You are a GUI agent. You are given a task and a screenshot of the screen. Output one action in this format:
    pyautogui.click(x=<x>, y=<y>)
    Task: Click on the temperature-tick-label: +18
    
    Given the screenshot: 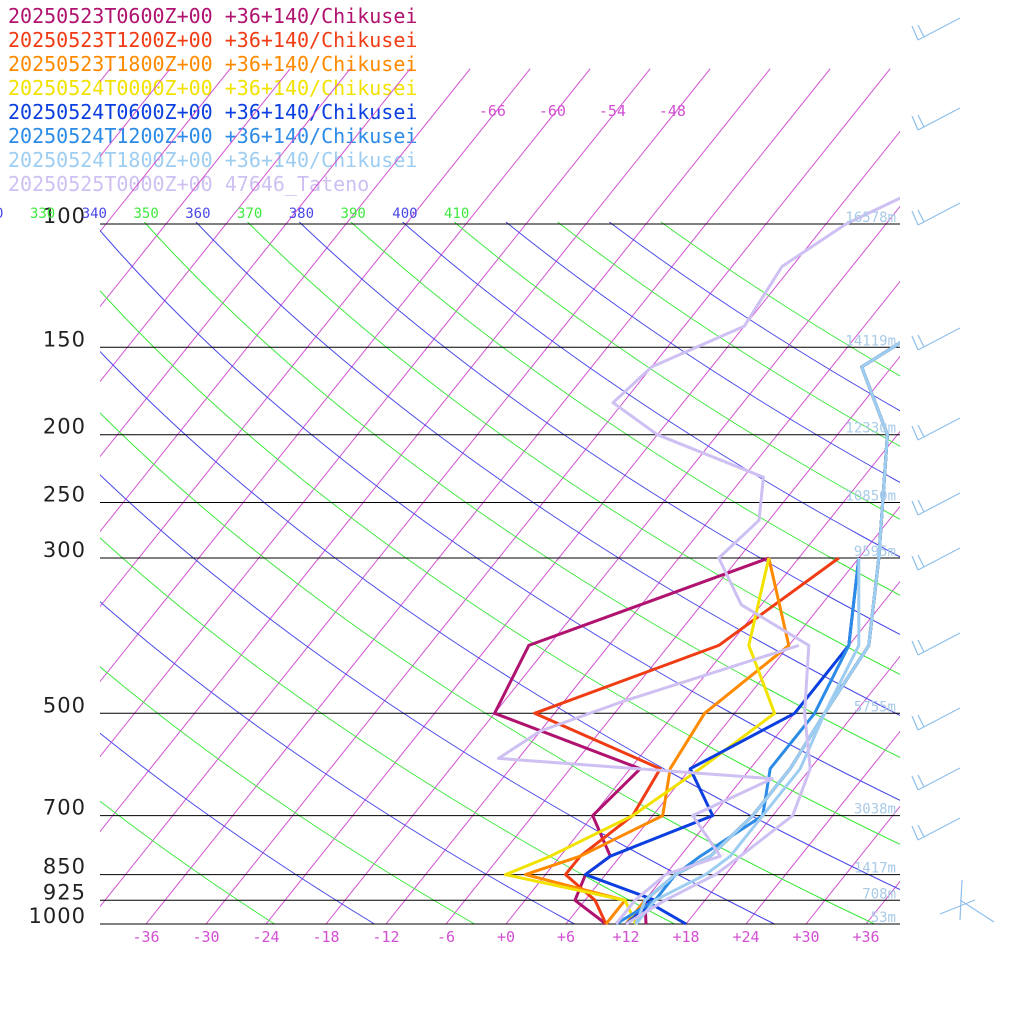 What is the action you would take?
    pyautogui.click(x=685, y=937)
    